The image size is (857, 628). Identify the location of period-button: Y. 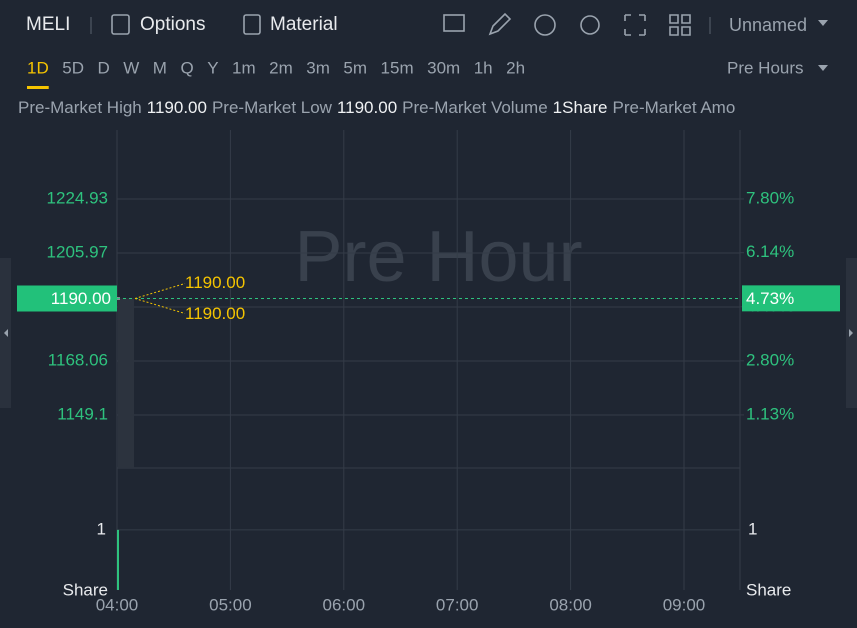
(212, 67).